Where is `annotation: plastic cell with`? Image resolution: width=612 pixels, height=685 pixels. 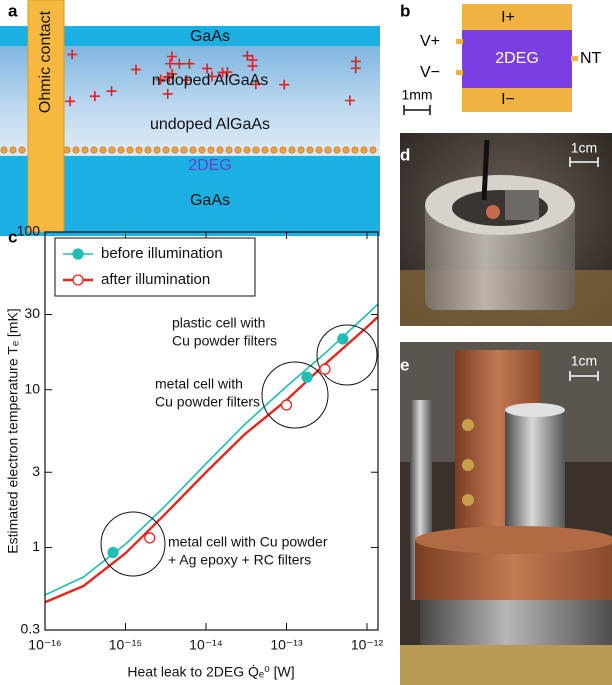
annotation: plastic cell with is located at coordinates (218, 323).